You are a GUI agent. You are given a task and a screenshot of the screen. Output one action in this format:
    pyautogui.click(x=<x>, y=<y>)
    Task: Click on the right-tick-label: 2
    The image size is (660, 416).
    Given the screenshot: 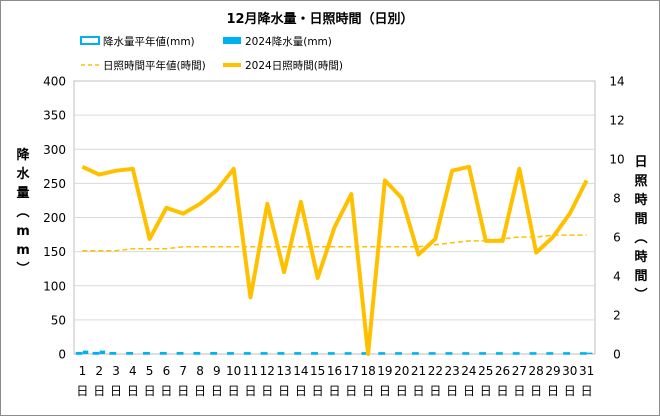 What is the action you would take?
    pyautogui.click(x=617, y=316)
    